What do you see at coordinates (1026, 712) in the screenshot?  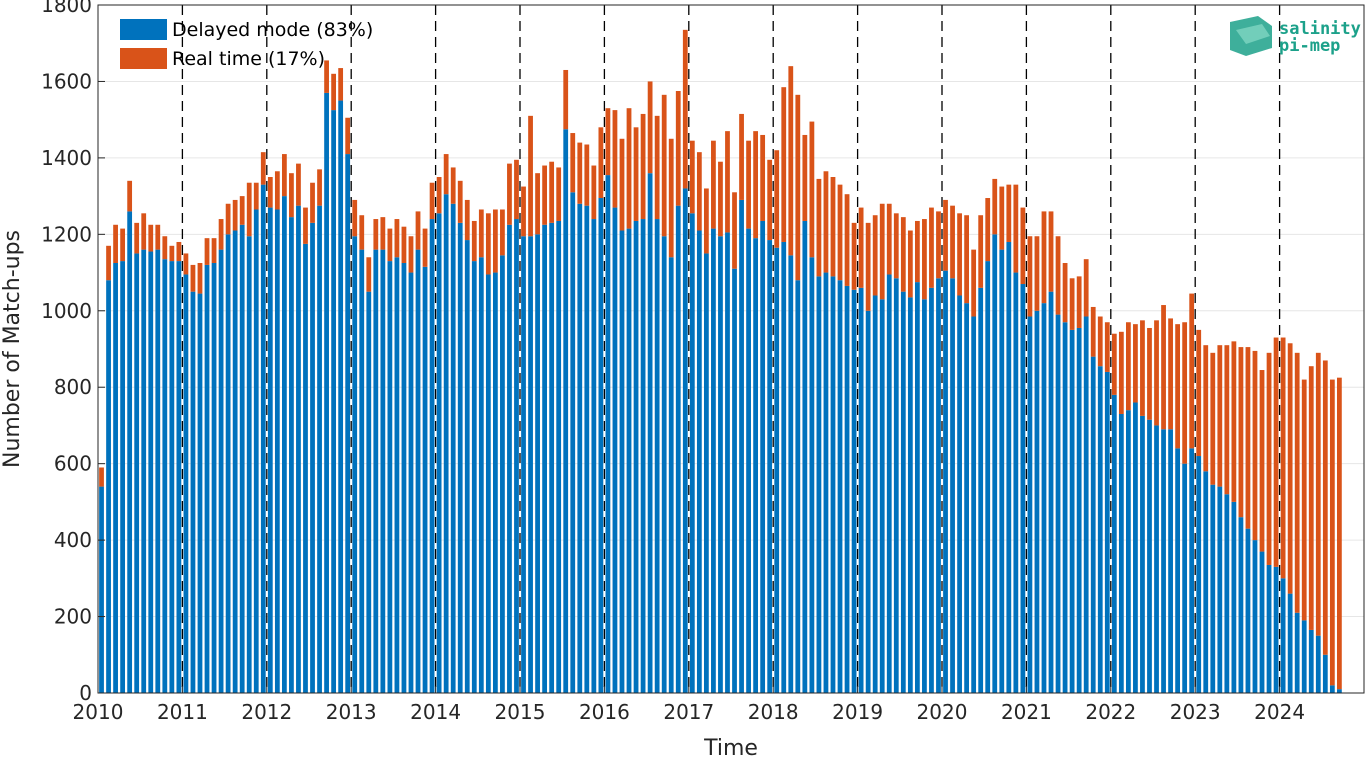 I see `x-tick-label: 2021` at bounding box center [1026, 712].